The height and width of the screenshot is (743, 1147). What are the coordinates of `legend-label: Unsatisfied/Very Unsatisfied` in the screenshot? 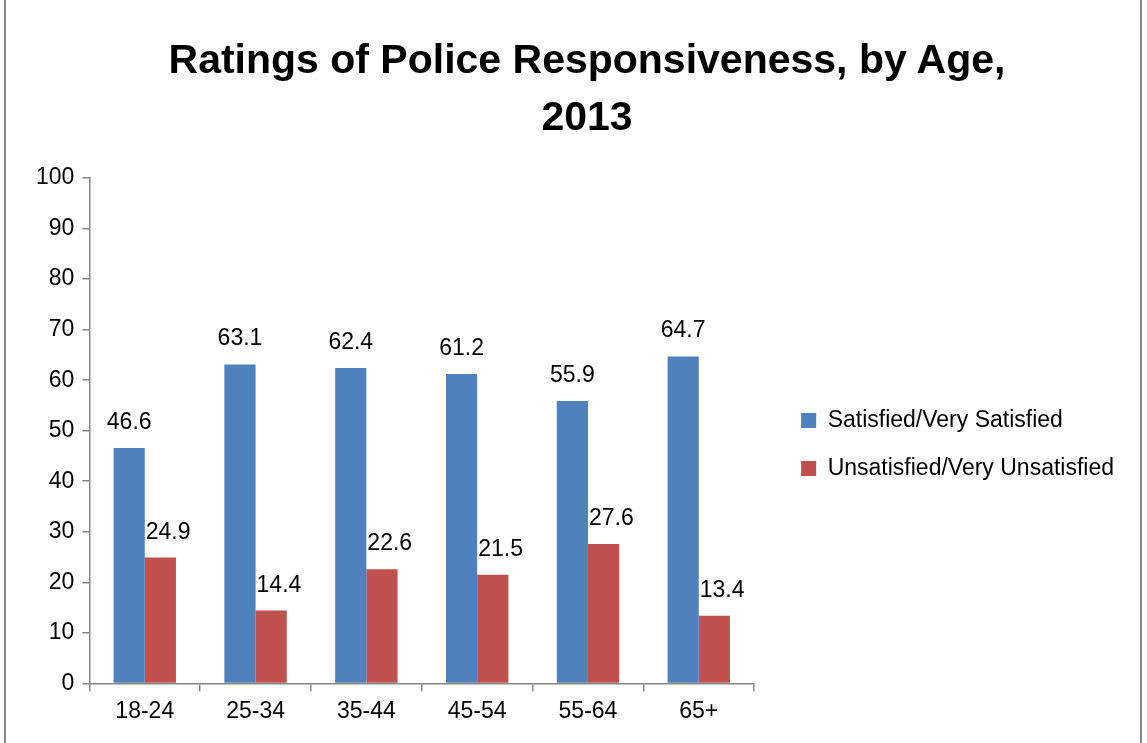 It's located at (970, 466).